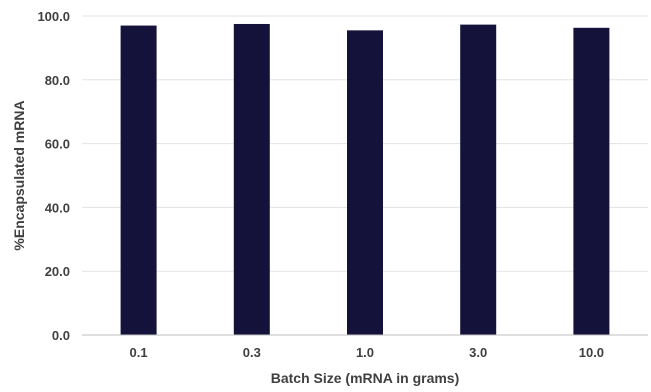 The height and width of the screenshot is (392, 651). What do you see at coordinates (139, 352) in the screenshot?
I see `x-tick-label: 0.1` at bounding box center [139, 352].